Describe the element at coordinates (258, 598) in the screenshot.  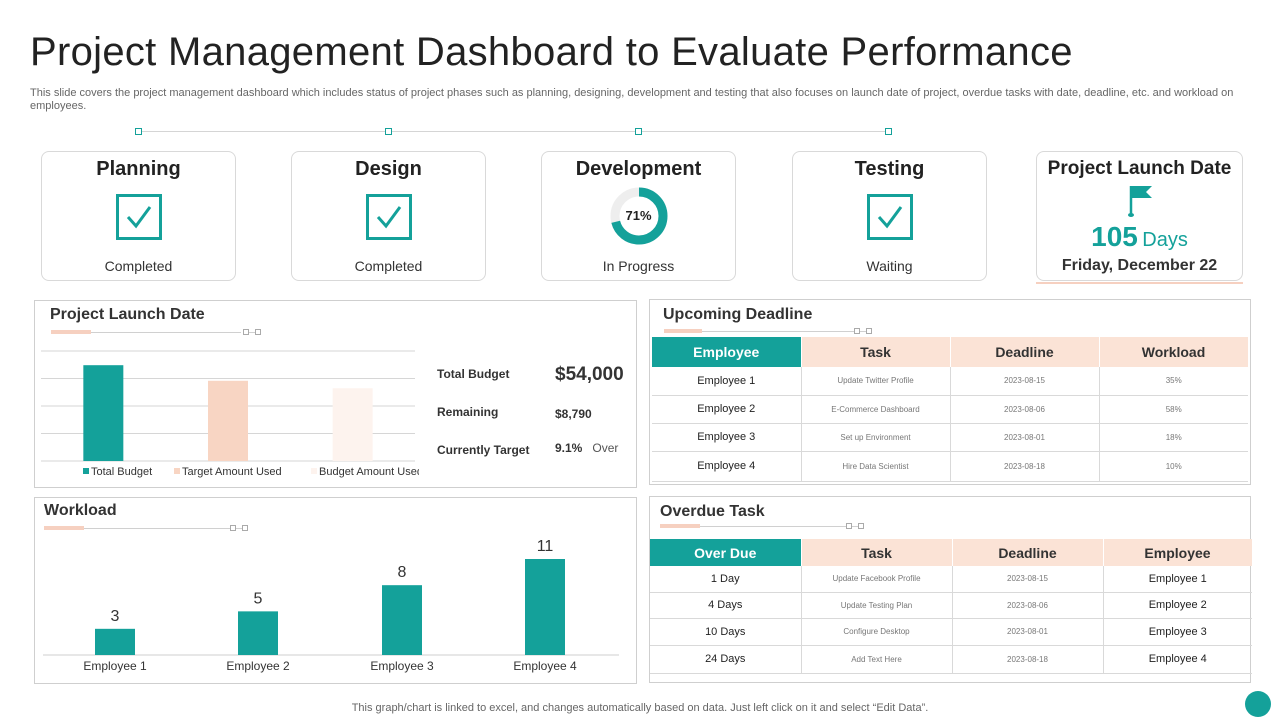
I see `data-label: 5` at that location.